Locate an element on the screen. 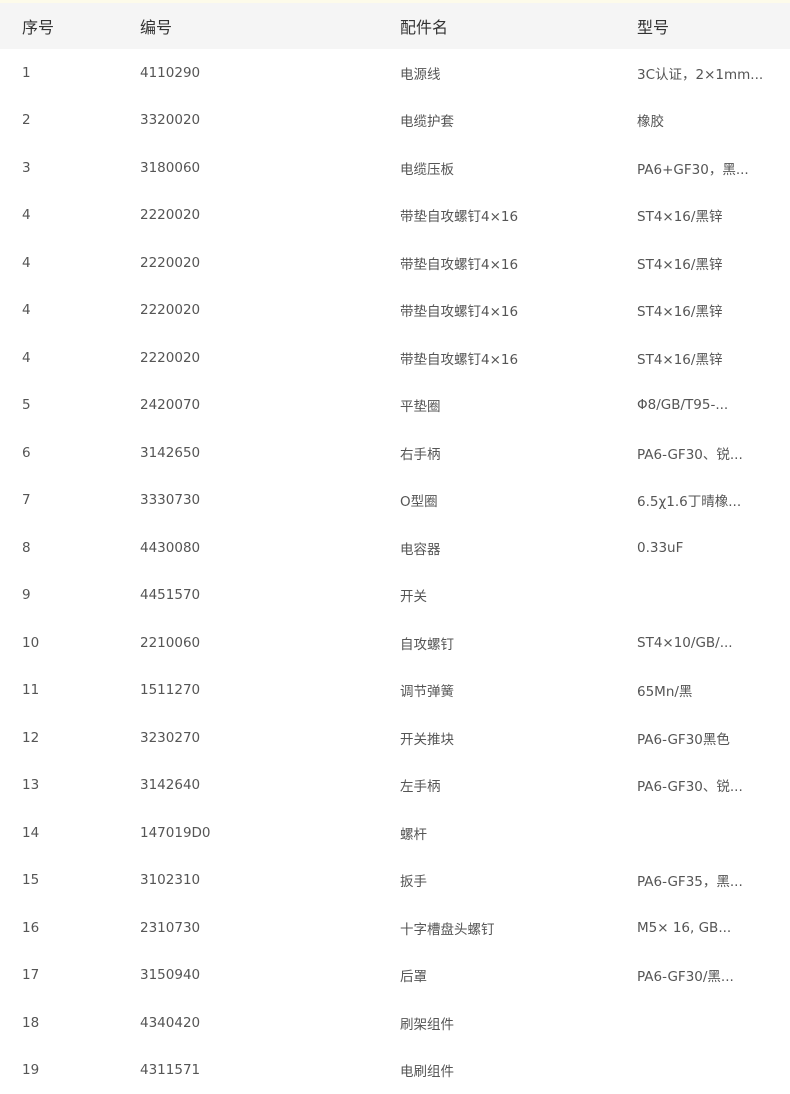 This screenshot has height=1094, width=790. cell-index: 17 is located at coordinates (70, 976).